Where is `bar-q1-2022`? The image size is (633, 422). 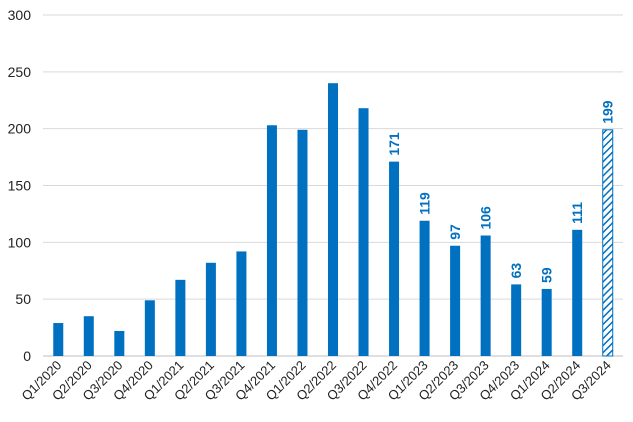
bar-q1-2022 is located at coordinates (302, 242).